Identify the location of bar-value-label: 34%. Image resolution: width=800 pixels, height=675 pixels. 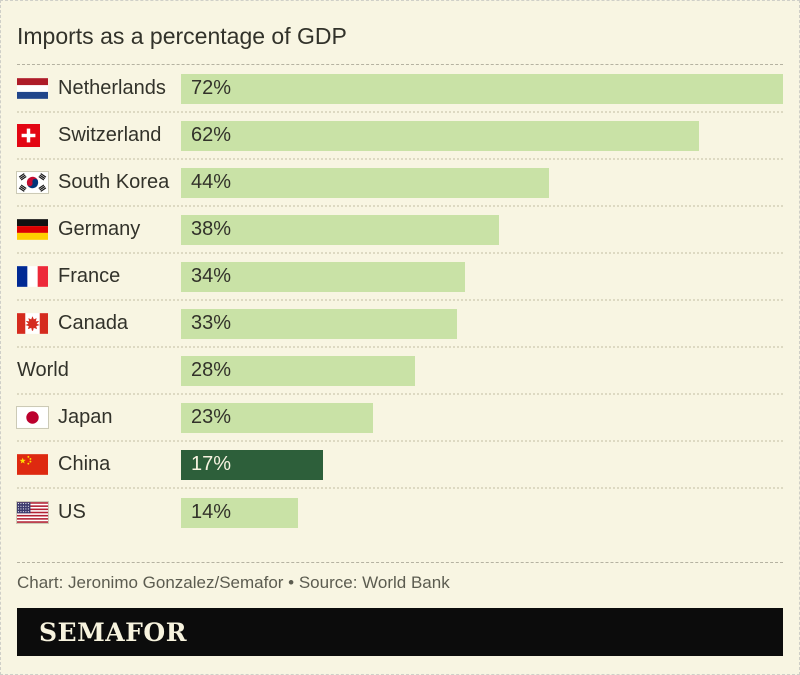
(211, 276).